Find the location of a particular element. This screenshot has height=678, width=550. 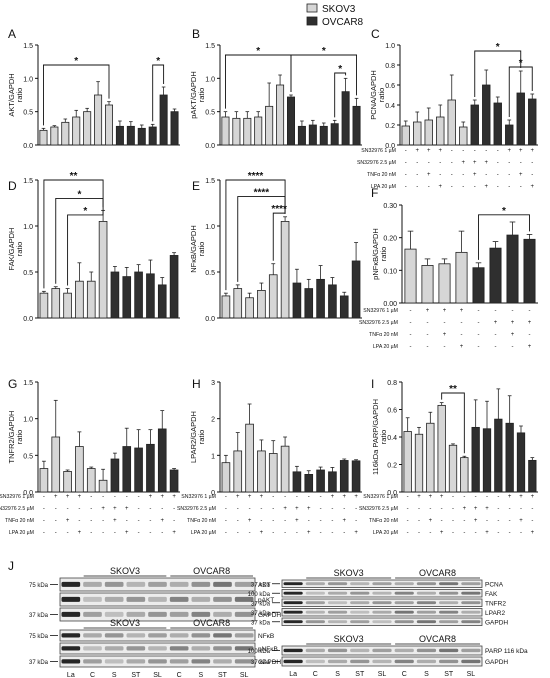

y-tick-label: 0.6 is located at coordinates (392, 411).